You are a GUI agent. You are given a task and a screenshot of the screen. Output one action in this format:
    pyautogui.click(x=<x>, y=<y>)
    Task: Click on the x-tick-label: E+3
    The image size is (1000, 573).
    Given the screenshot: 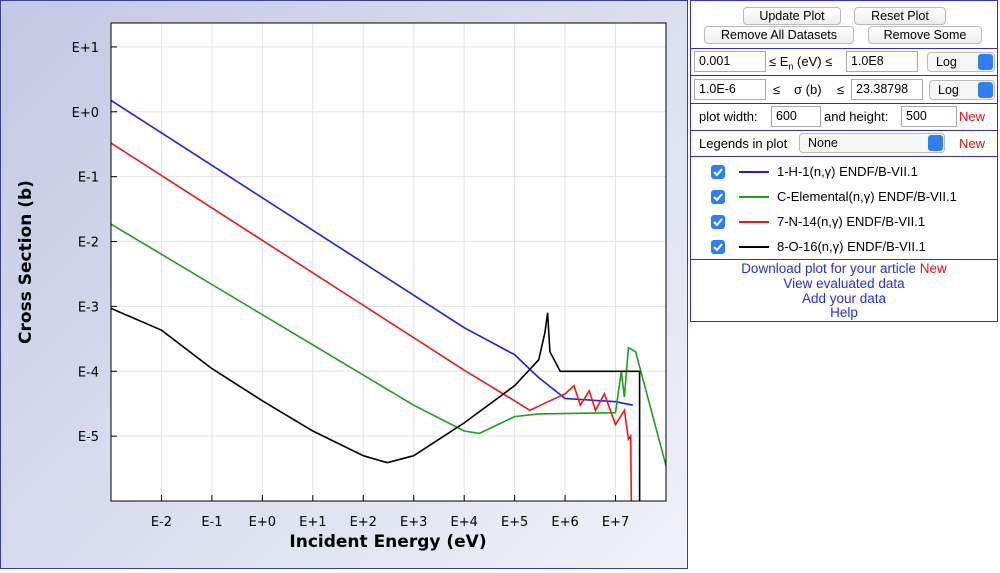 What is the action you would take?
    pyautogui.click(x=413, y=522)
    